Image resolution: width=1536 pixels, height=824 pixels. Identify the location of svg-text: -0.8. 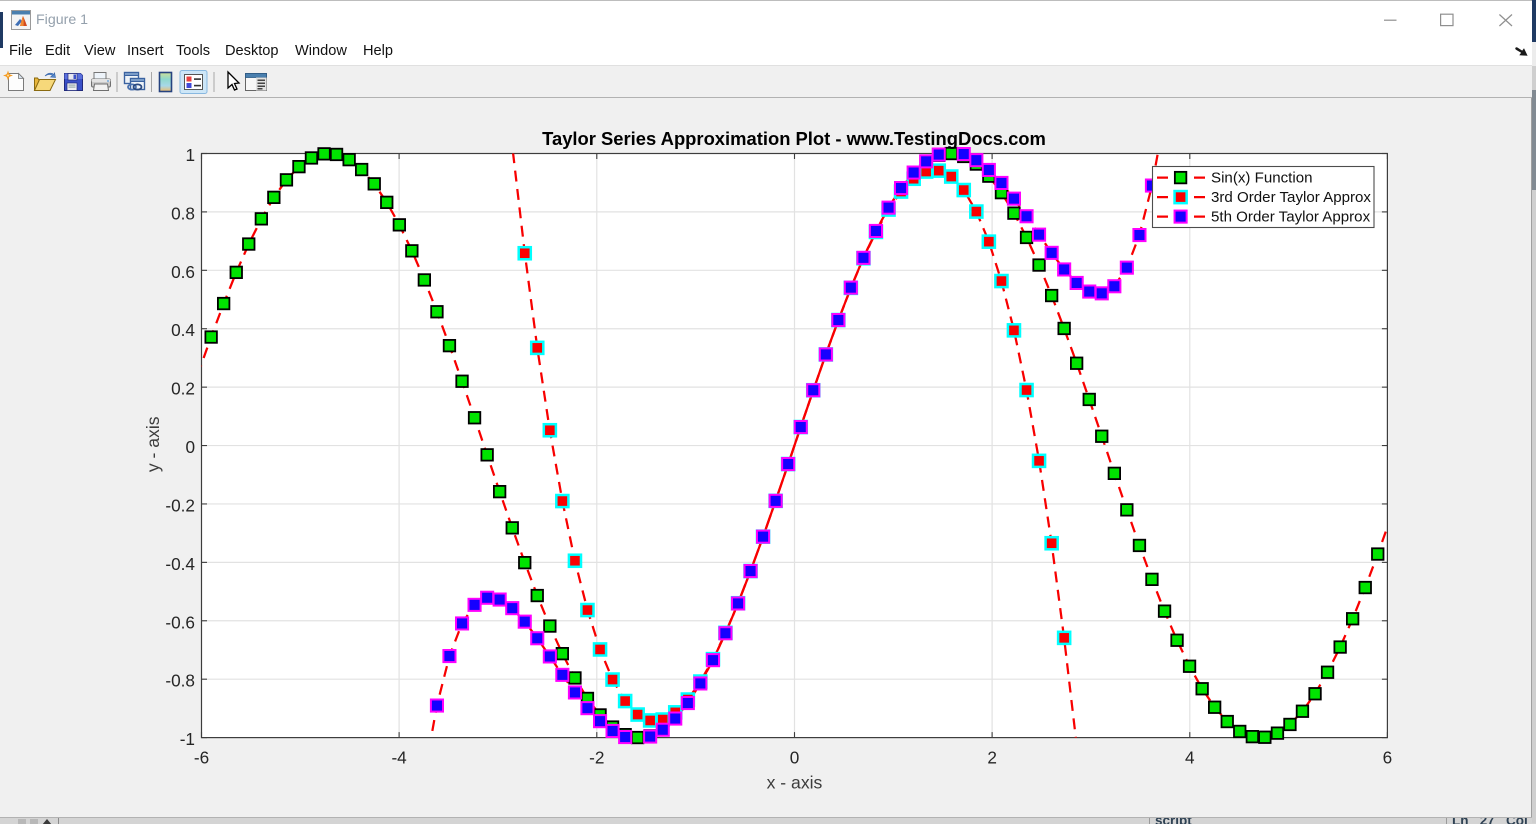
(180, 681).